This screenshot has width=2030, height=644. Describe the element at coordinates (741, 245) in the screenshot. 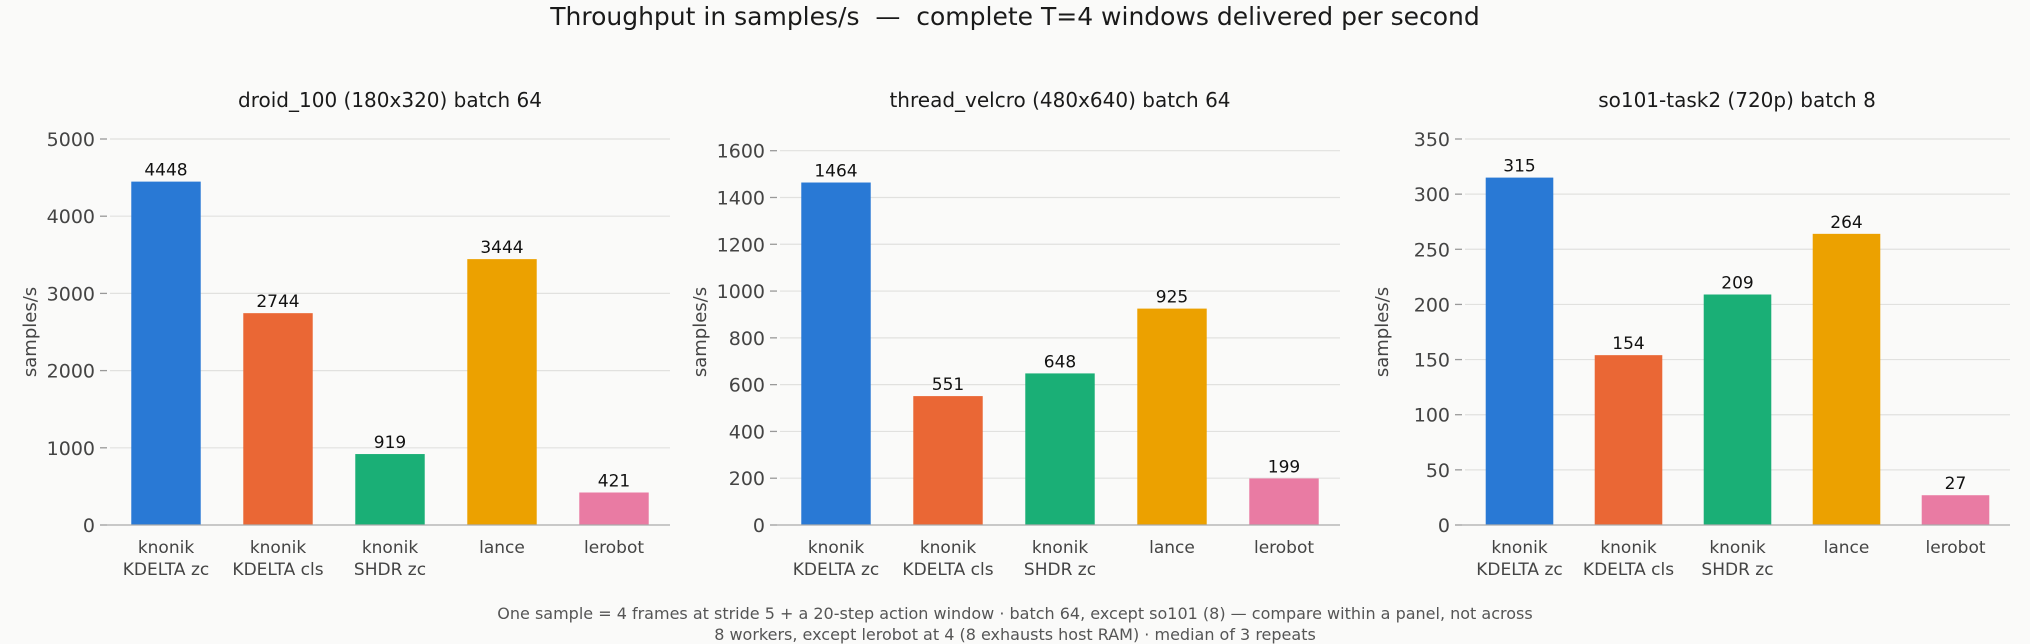

I see `y-tick-label: 1200` at that location.